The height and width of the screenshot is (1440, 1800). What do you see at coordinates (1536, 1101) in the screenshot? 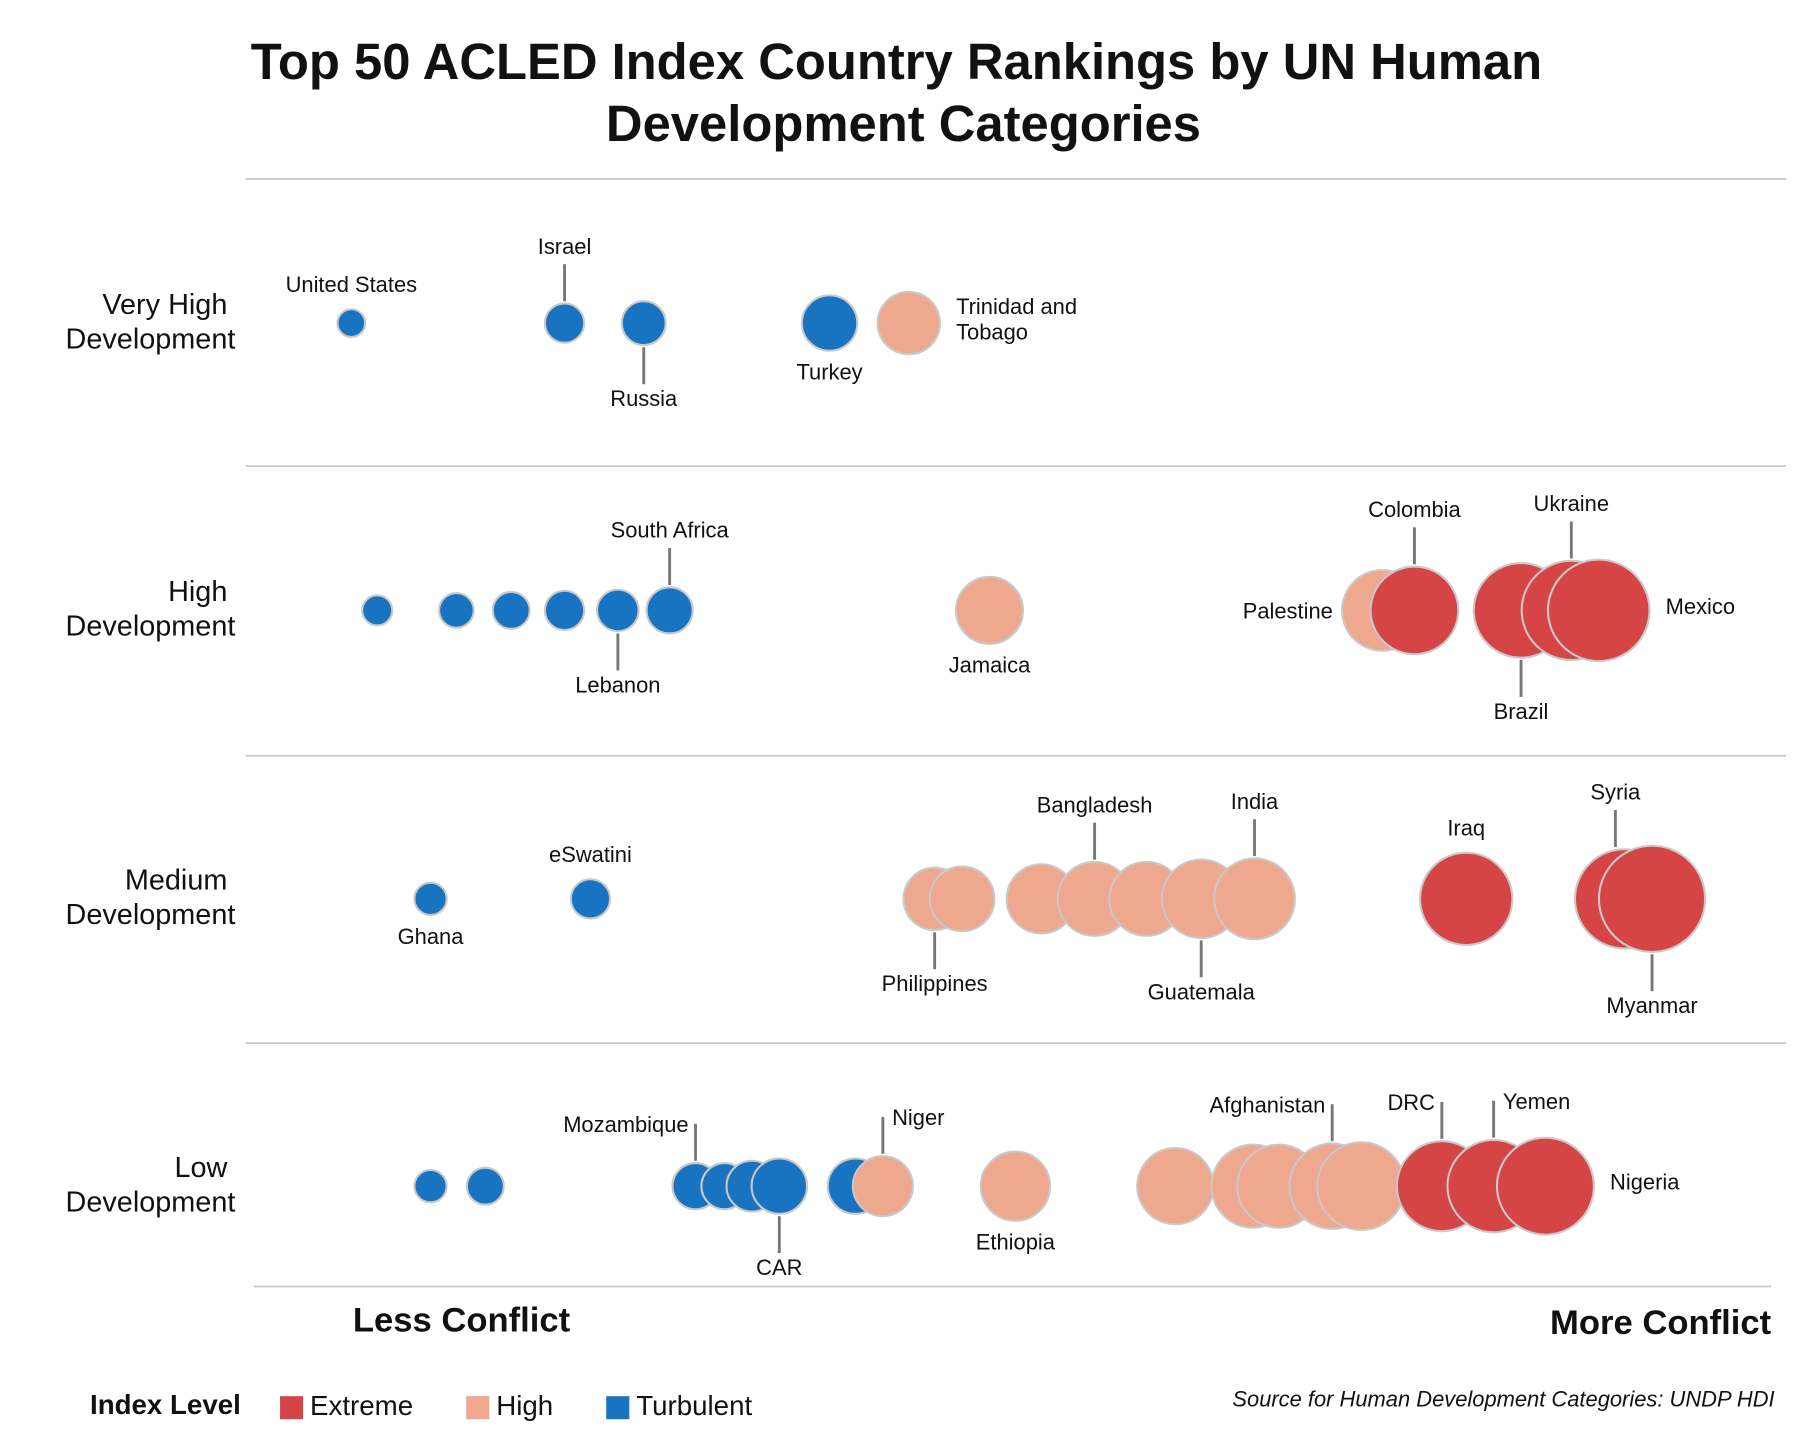
I see `bubble-label: Yemen` at bounding box center [1536, 1101].